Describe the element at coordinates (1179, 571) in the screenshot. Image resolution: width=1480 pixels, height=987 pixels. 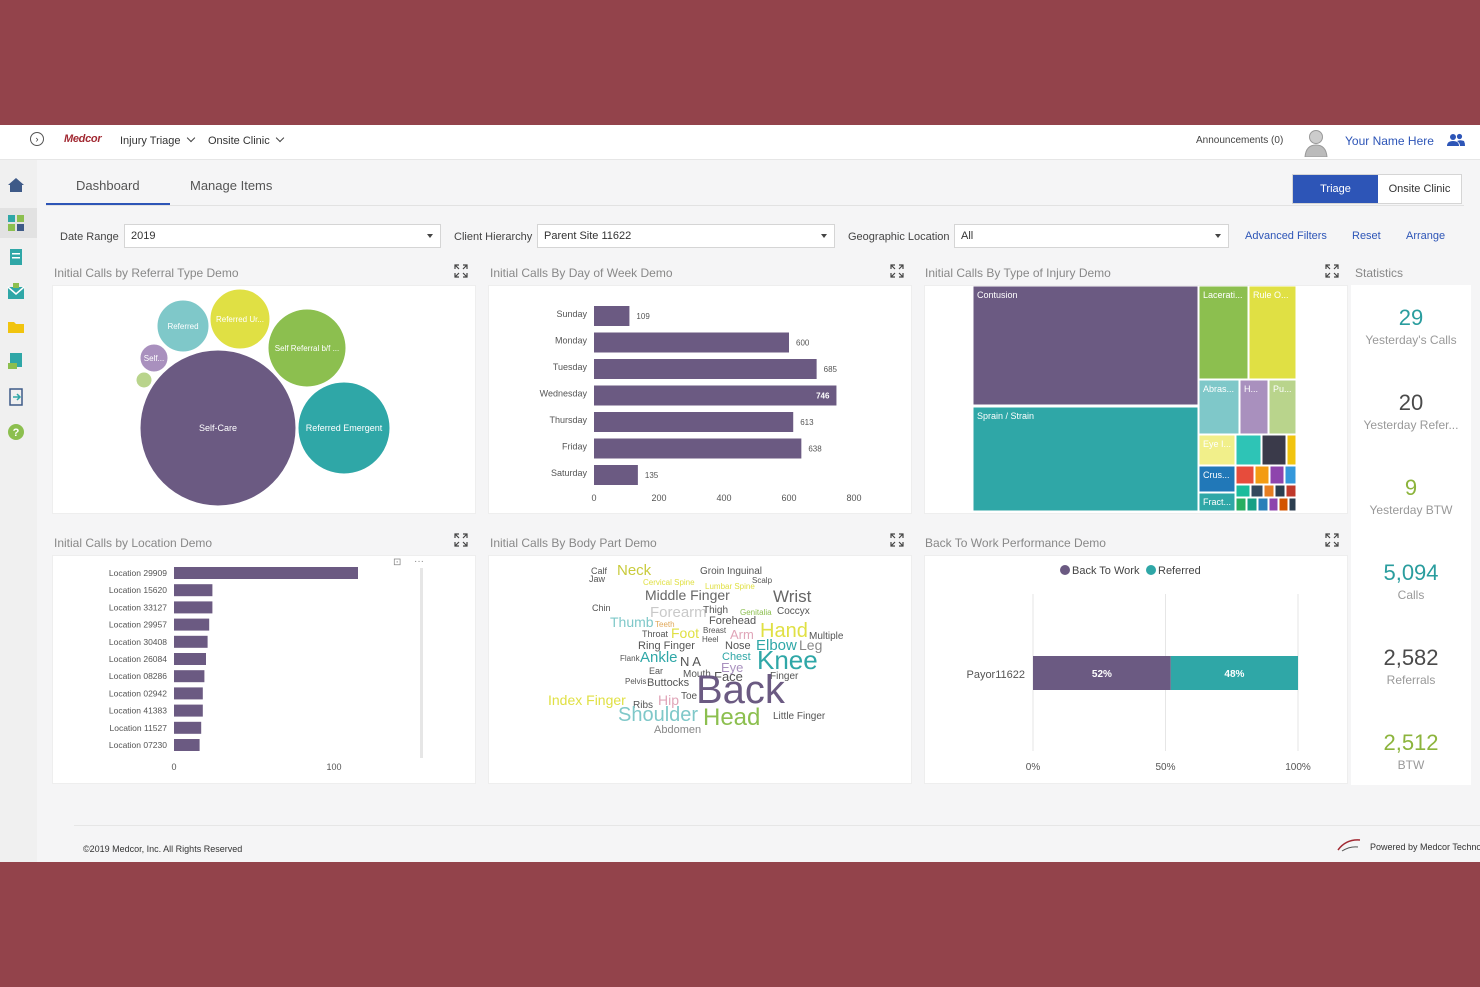
I see `legend-label: Referred` at that location.